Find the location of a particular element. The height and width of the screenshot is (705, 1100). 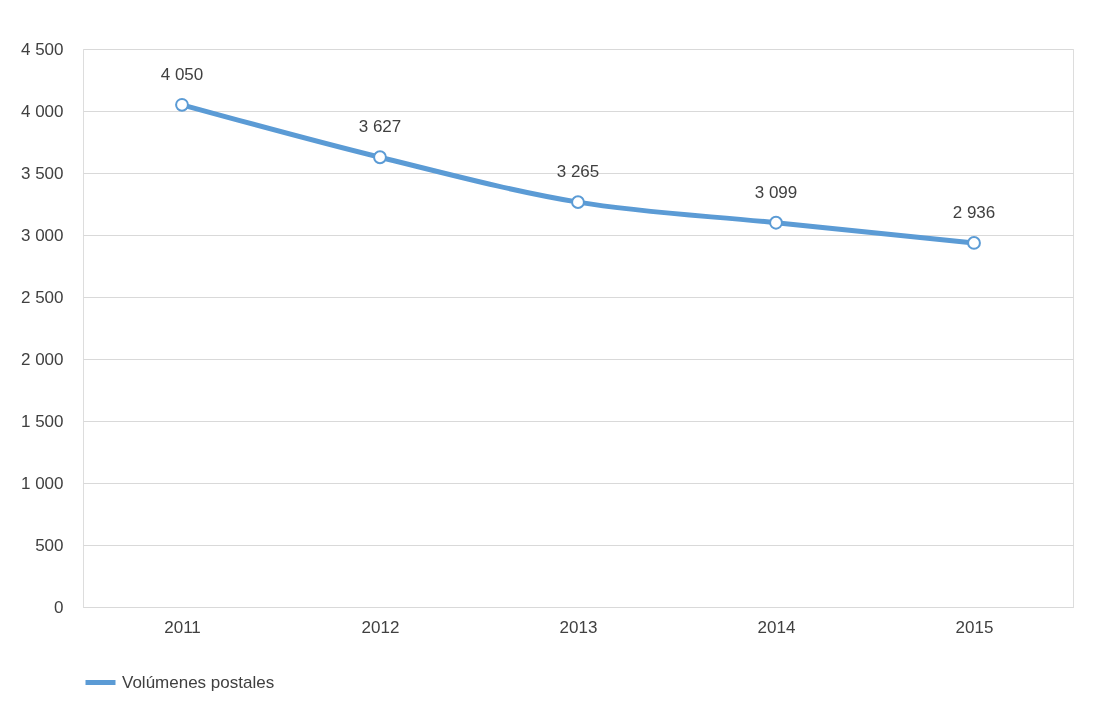

x-tick-label: 2015 is located at coordinates (974, 627).